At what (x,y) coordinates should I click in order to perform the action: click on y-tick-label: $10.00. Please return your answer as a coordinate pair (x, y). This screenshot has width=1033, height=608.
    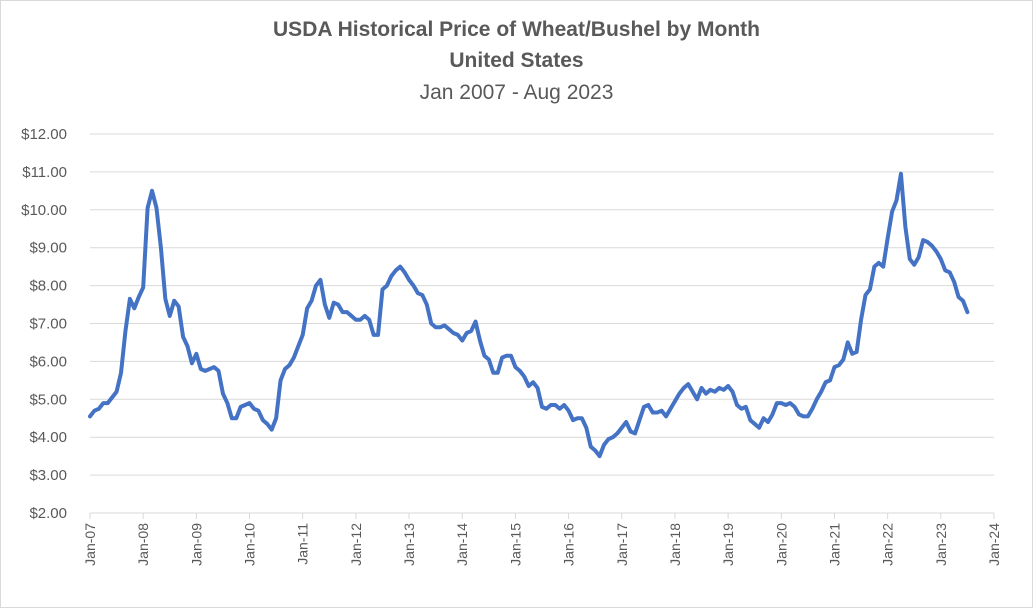
    Looking at the image, I should click on (44, 210).